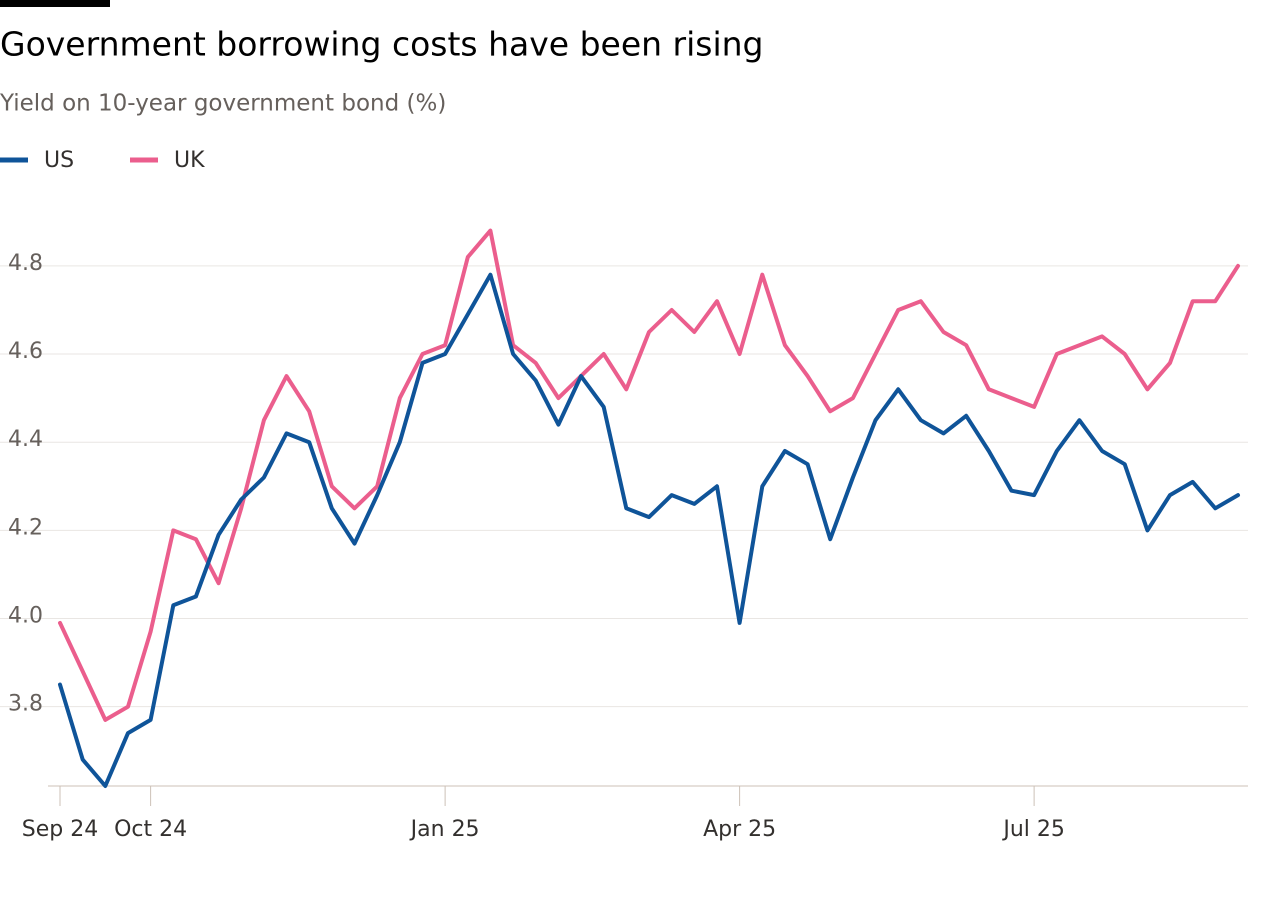  What do you see at coordinates (444, 829) in the screenshot?
I see `x-tick-label: Jan 25` at bounding box center [444, 829].